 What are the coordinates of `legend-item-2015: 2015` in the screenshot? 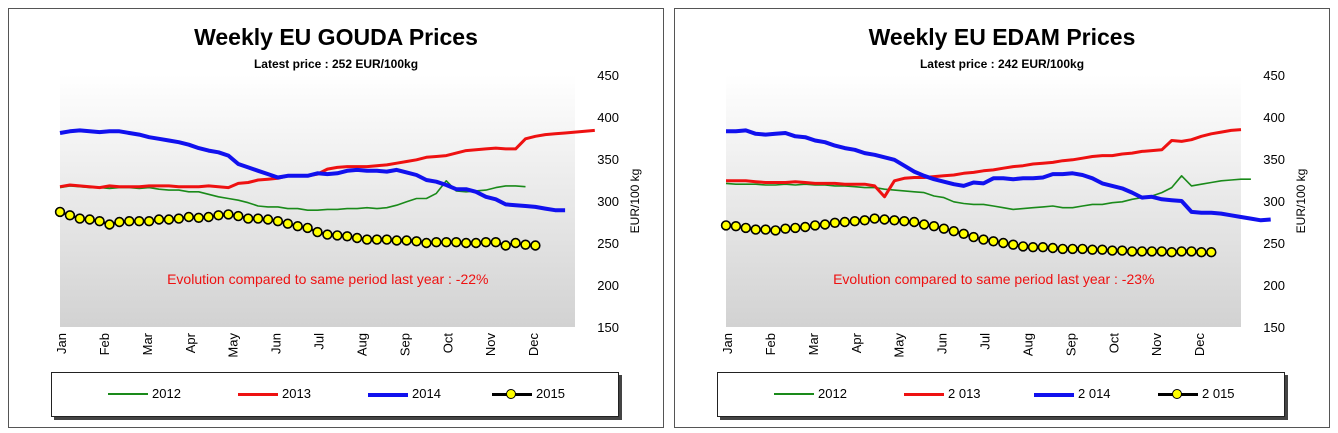 It's located at (528, 393).